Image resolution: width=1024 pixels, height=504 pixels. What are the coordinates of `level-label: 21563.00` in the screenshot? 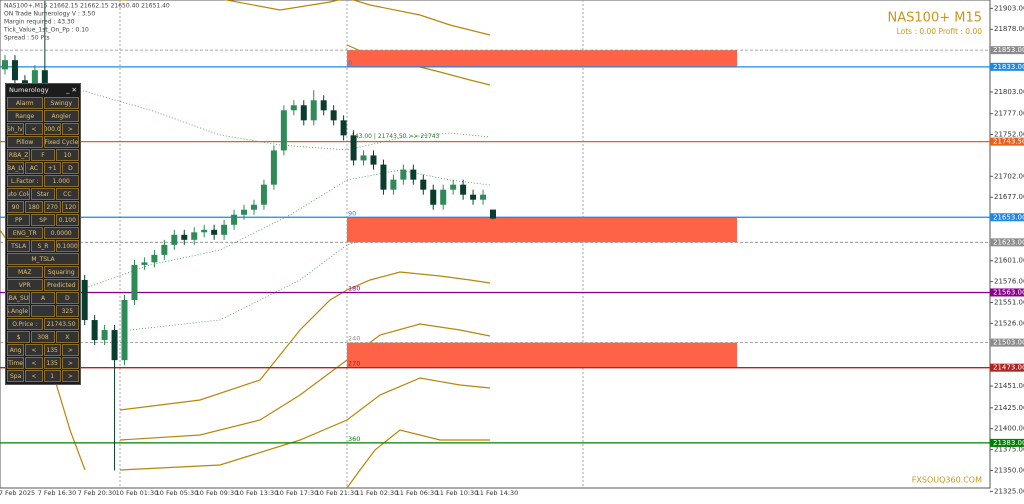 It's located at (1008, 292).